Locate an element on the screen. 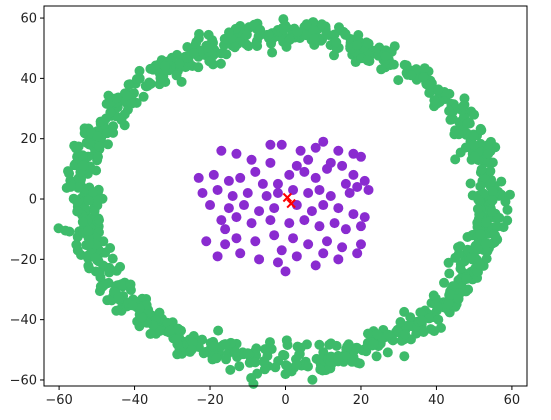 The image size is (551, 420). x-tick-label: 0 is located at coordinates (285, 400).